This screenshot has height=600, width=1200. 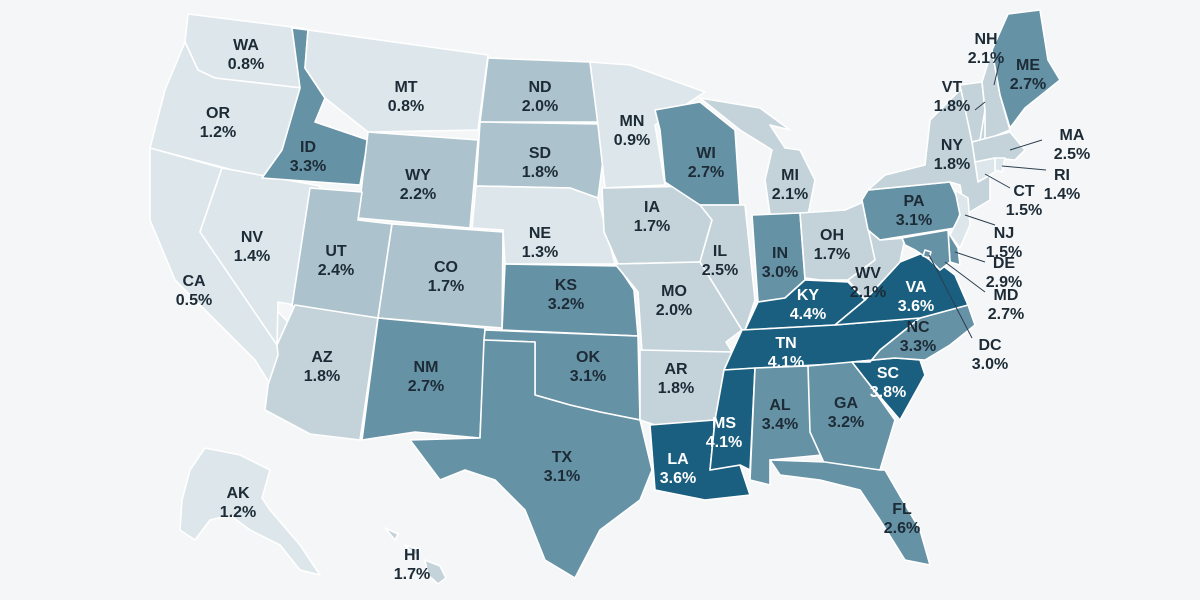 What do you see at coordinates (846, 422) in the screenshot?
I see `state-value-GA: 3.2%` at bounding box center [846, 422].